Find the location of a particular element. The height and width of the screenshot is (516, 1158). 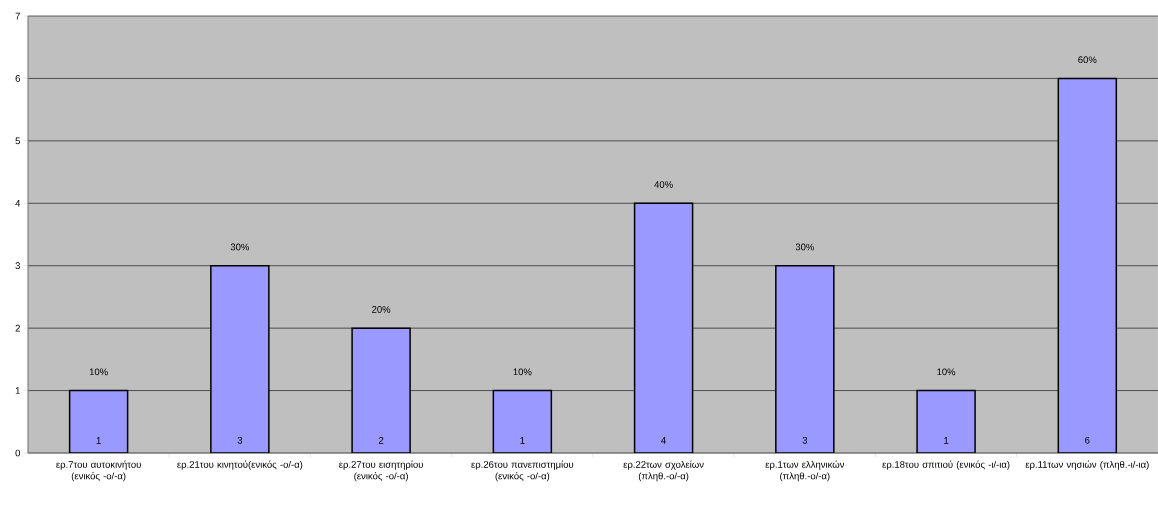

y-tick-label: 5 is located at coordinates (17, 141).